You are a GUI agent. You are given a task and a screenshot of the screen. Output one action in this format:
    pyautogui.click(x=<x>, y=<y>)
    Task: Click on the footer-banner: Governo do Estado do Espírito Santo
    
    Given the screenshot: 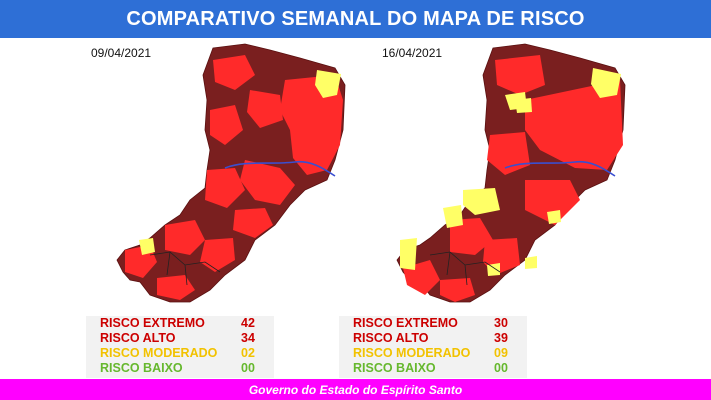 What is the action you would take?
    pyautogui.click(x=355, y=389)
    